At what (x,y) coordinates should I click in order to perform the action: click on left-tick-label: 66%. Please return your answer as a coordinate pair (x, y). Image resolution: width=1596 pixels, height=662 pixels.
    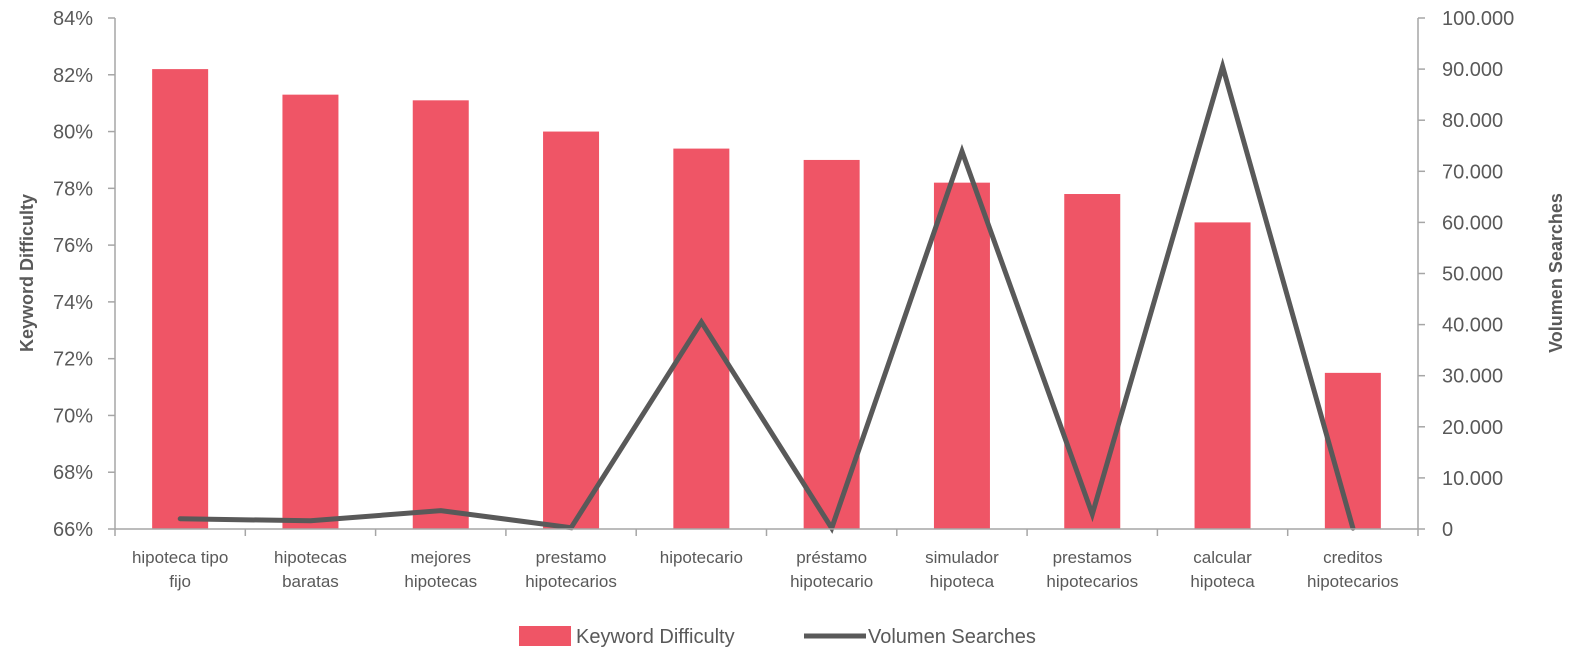
    Looking at the image, I should click on (73, 530).